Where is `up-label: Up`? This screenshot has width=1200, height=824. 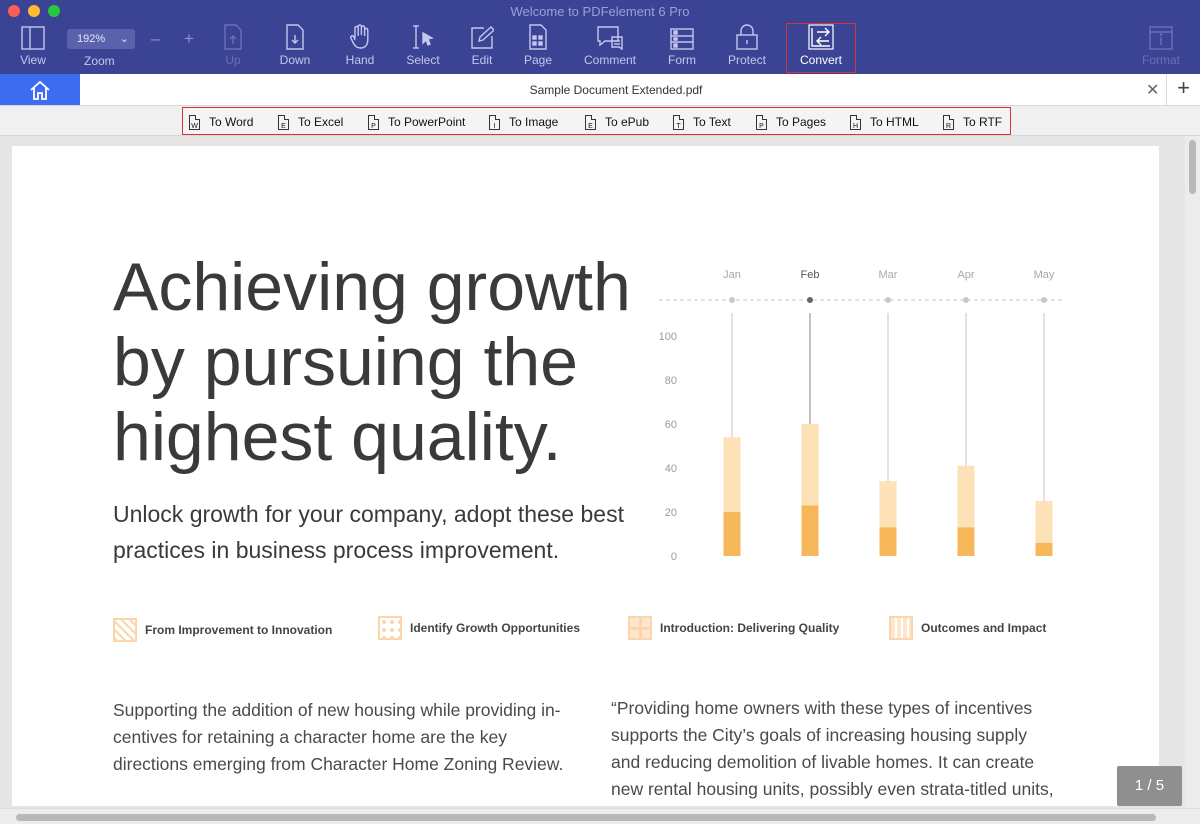 up-label: Up is located at coordinates (233, 60).